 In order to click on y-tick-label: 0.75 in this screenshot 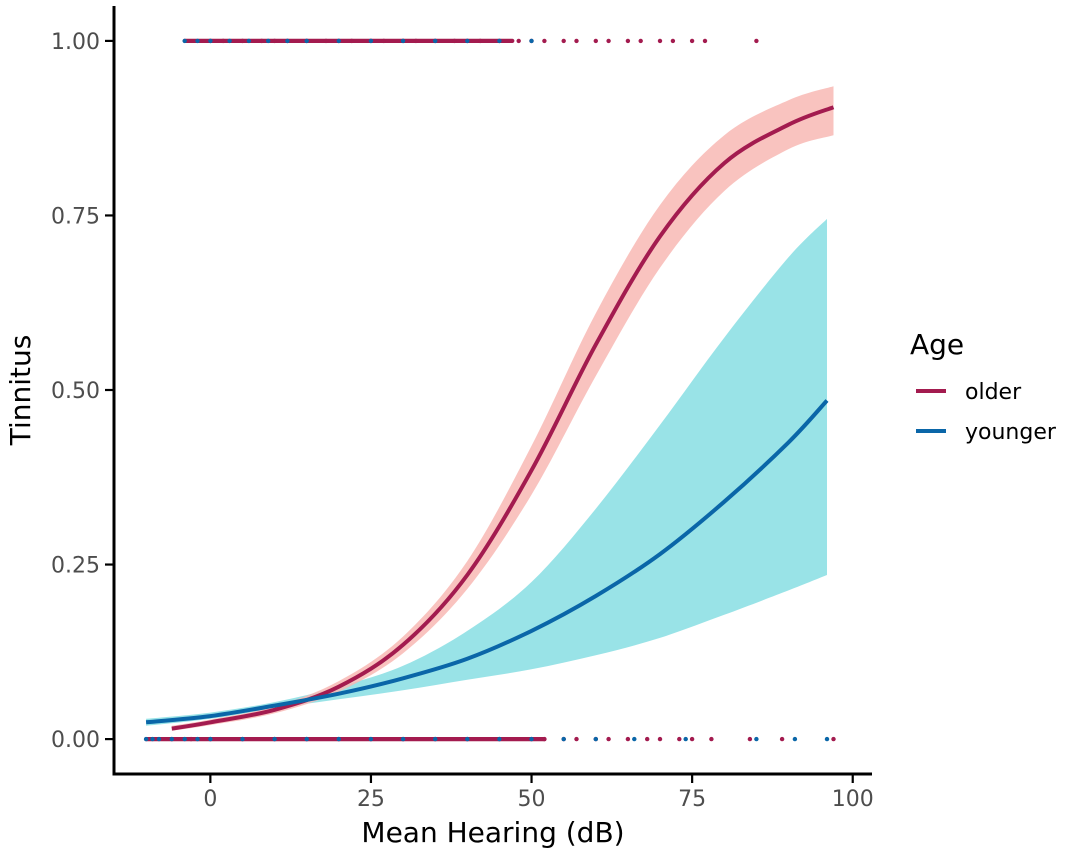, I will do `click(75, 216)`.